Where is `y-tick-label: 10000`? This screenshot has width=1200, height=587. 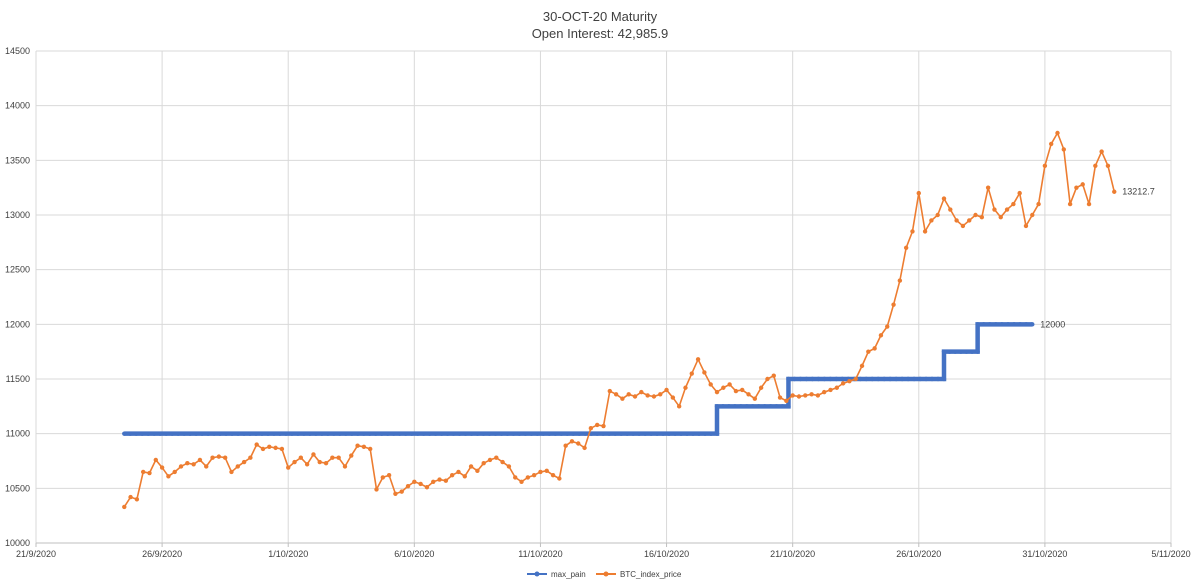 y-tick-label: 10000 is located at coordinates (17, 543).